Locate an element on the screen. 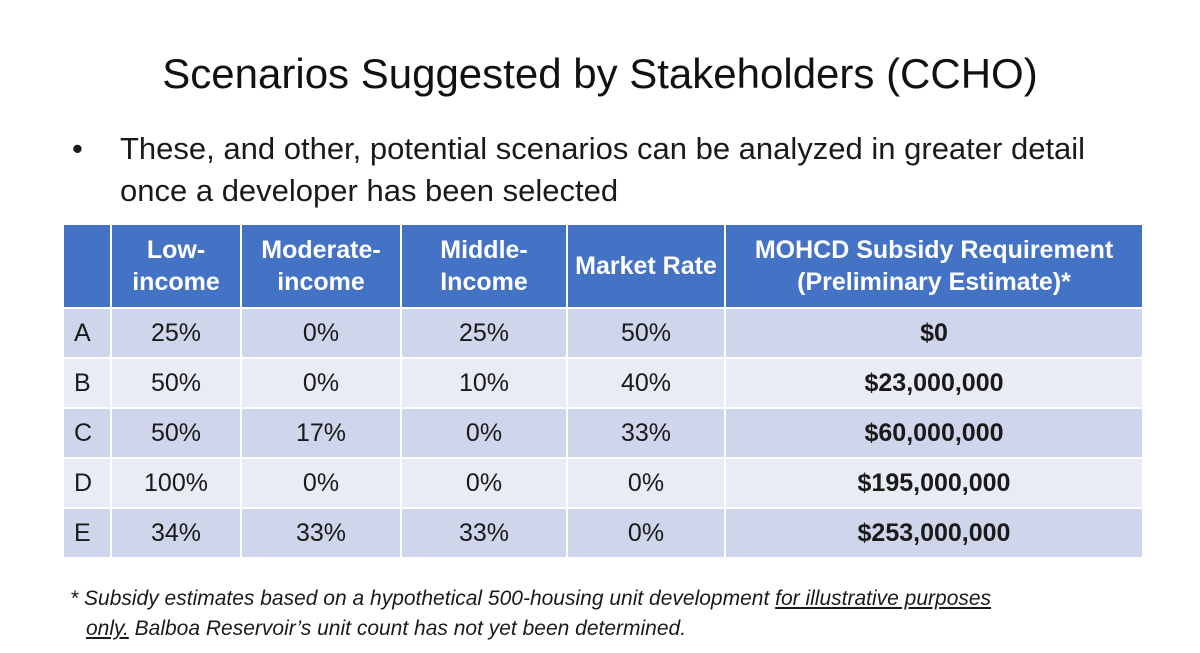 This screenshot has height=653, width=1200. table-row: B 50% 0% 10% 40% $23,000,000 is located at coordinates (603, 383).